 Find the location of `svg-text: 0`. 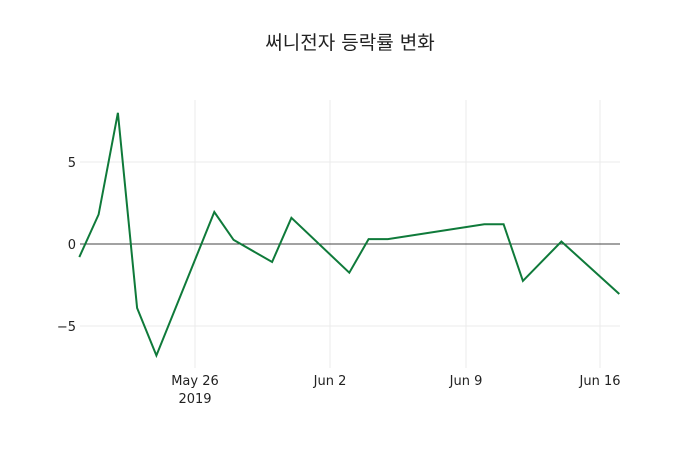

svg-text: 0 is located at coordinates (72, 245).